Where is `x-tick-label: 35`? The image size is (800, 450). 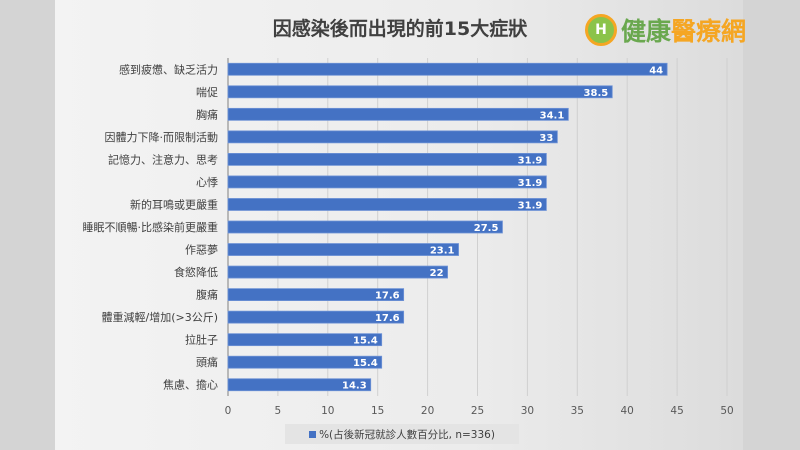 x-tick-label: 35 is located at coordinates (577, 411).